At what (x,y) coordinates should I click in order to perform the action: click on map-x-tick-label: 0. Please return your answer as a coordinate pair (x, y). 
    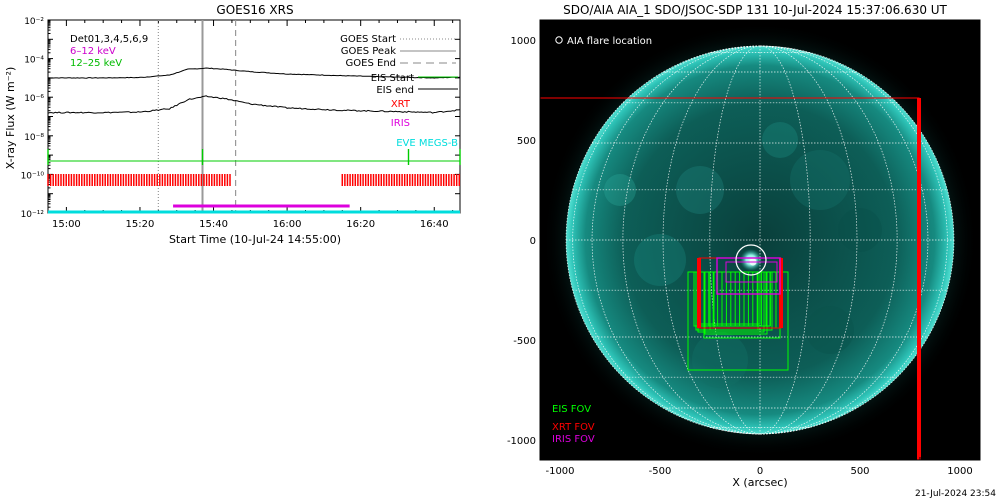
    Looking at the image, I should click on (760, 471).